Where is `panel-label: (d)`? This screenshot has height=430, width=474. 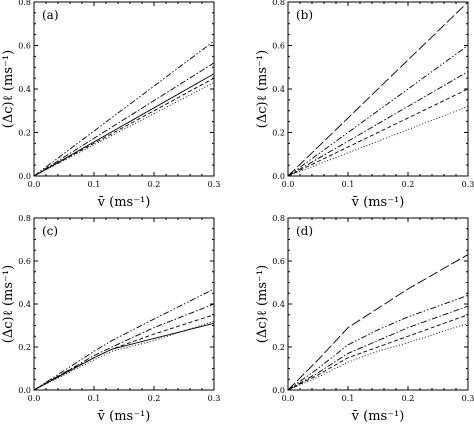 panel-label: (d) is located at coordinates (304, 231).